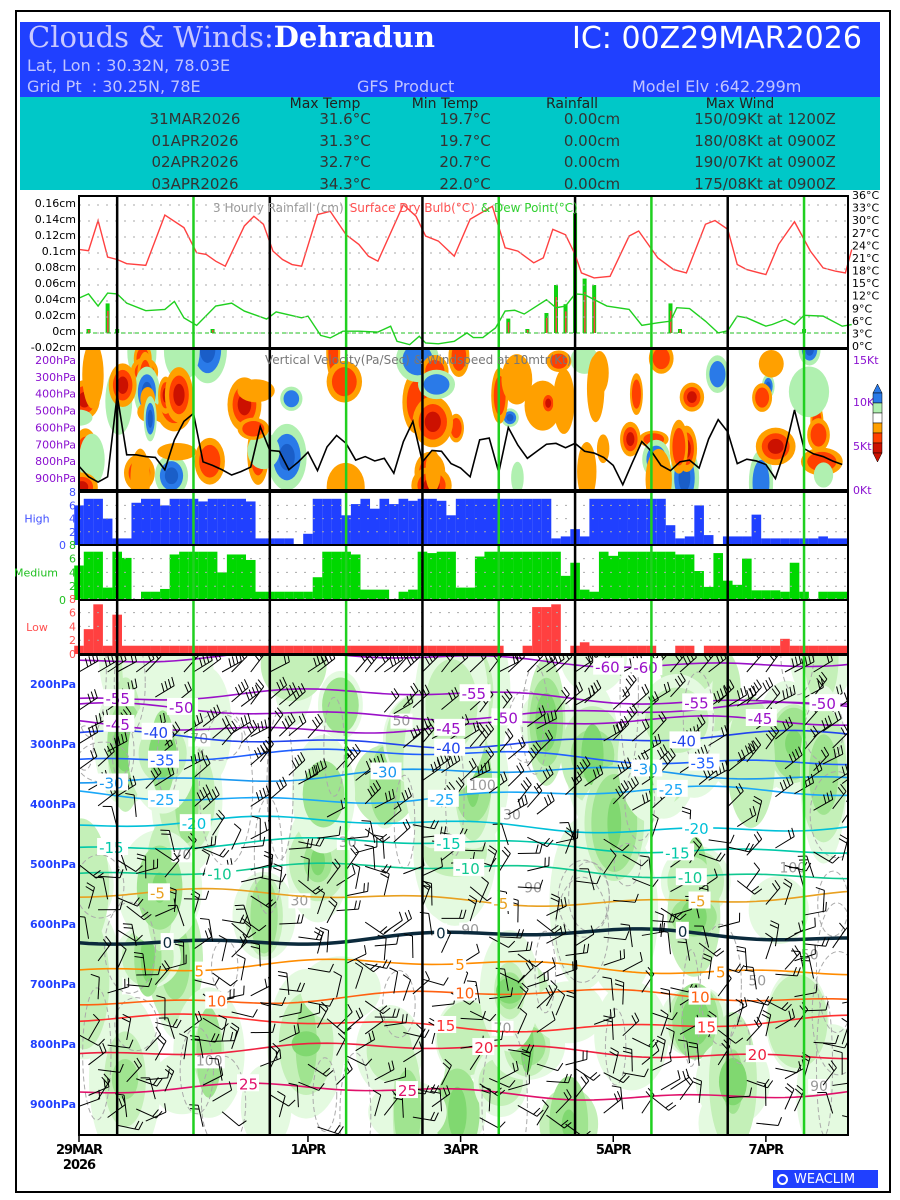 The image size is (900, 1200). What do you see at coordinates (683, 932) in the screenshot?
I see `isotherm-label: 0` at bounding box center [683, 932].